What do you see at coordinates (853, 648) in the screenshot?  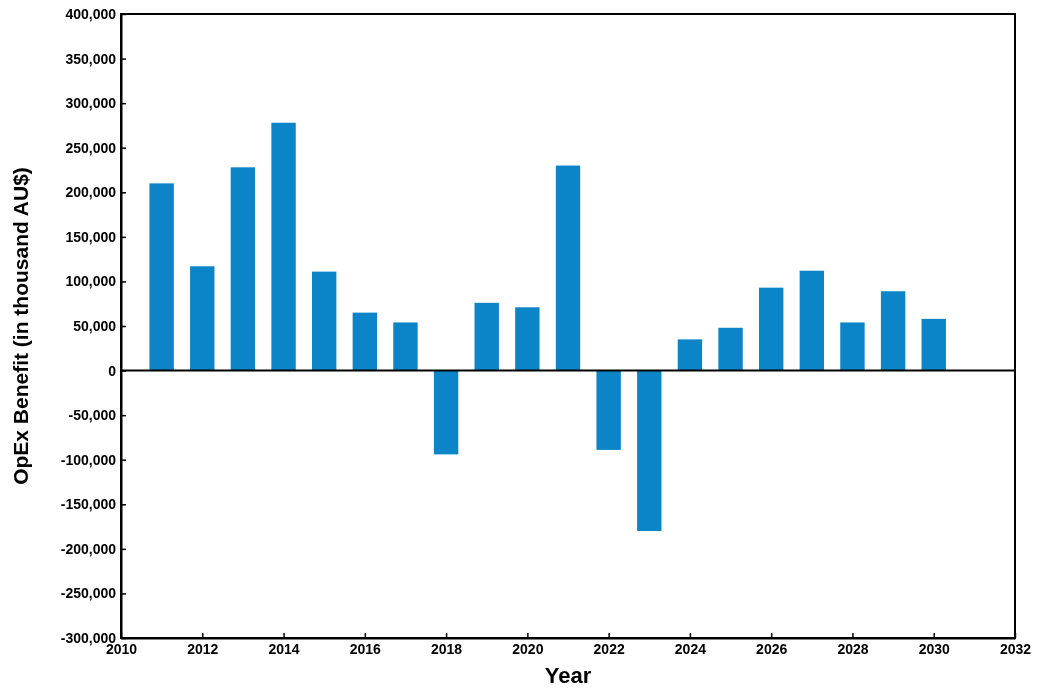 I see `x-tick-label: 2028` at bounding box center [853, 648].